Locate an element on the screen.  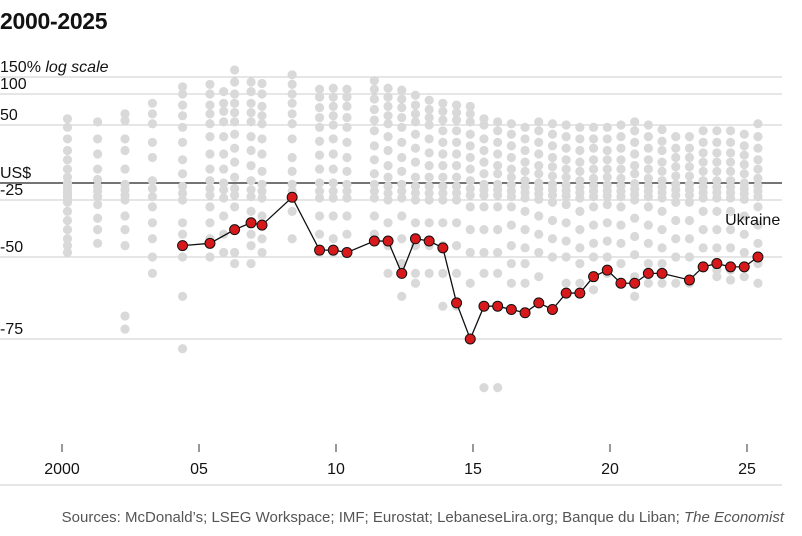
chart-title: 2000-2025 is located at coordinates (54, 21).